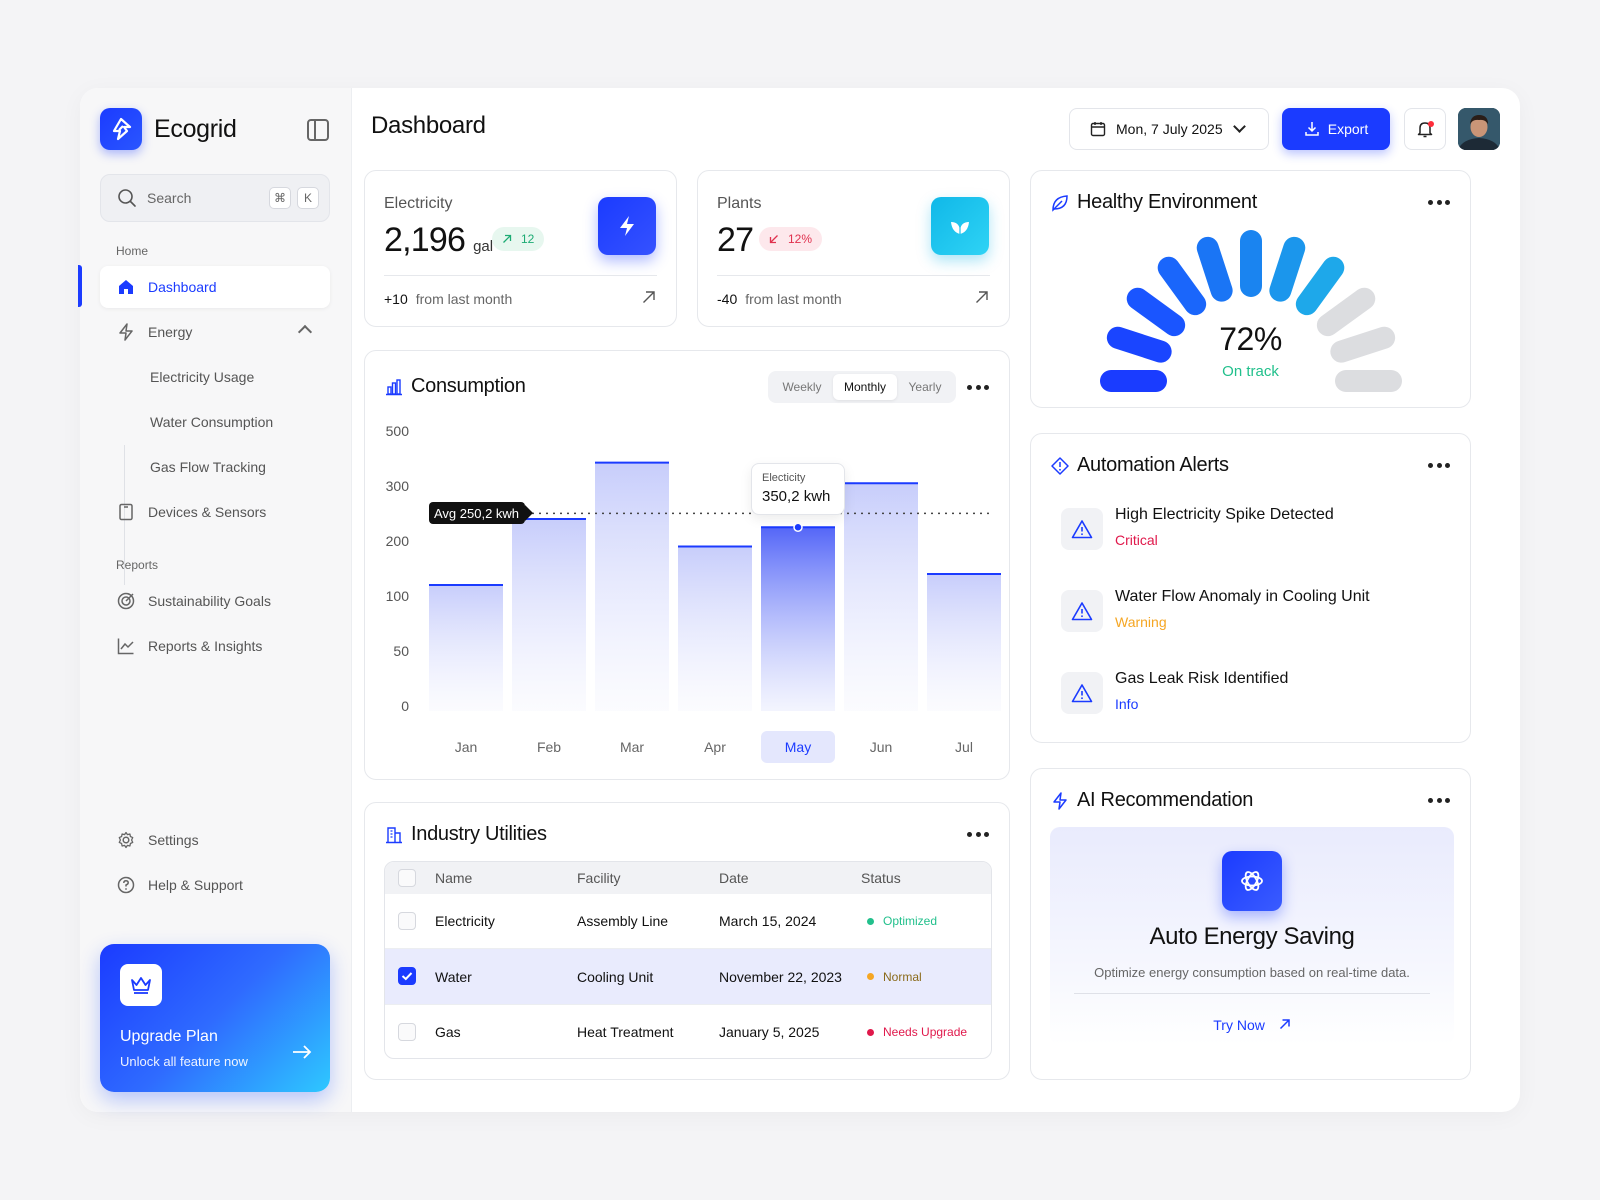 The image size is (1600, 1200). Describe the element at coordinates (739, 203) in the screenshot. I see `stat-label: Plants` at that location.